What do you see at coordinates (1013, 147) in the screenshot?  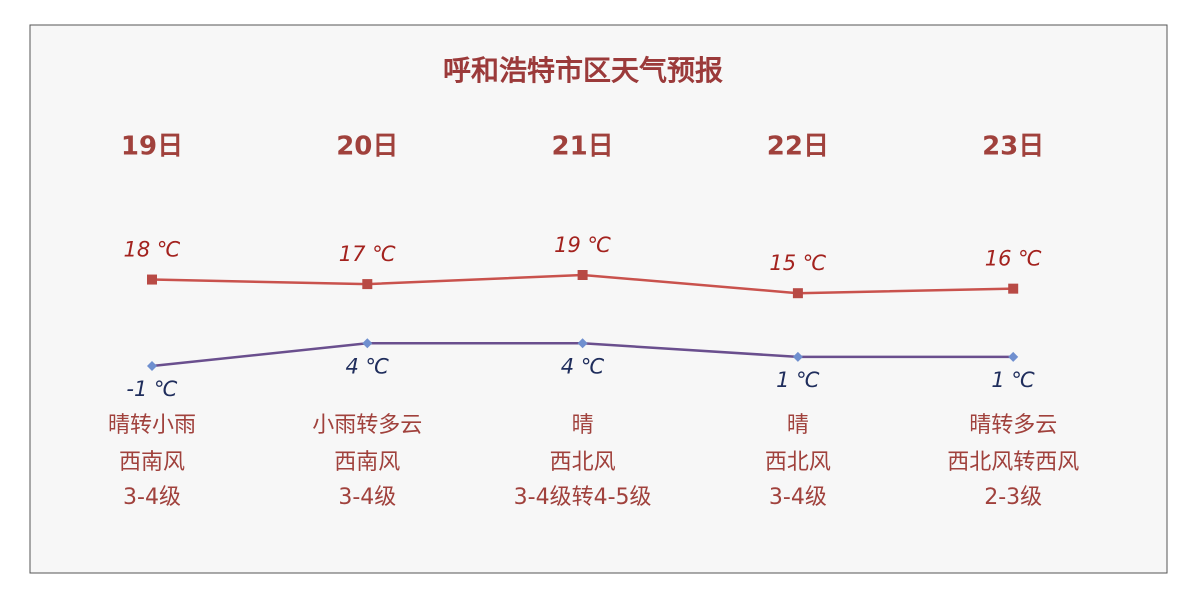 I see `date-label: 23日` at bounding box center [1013, 147].